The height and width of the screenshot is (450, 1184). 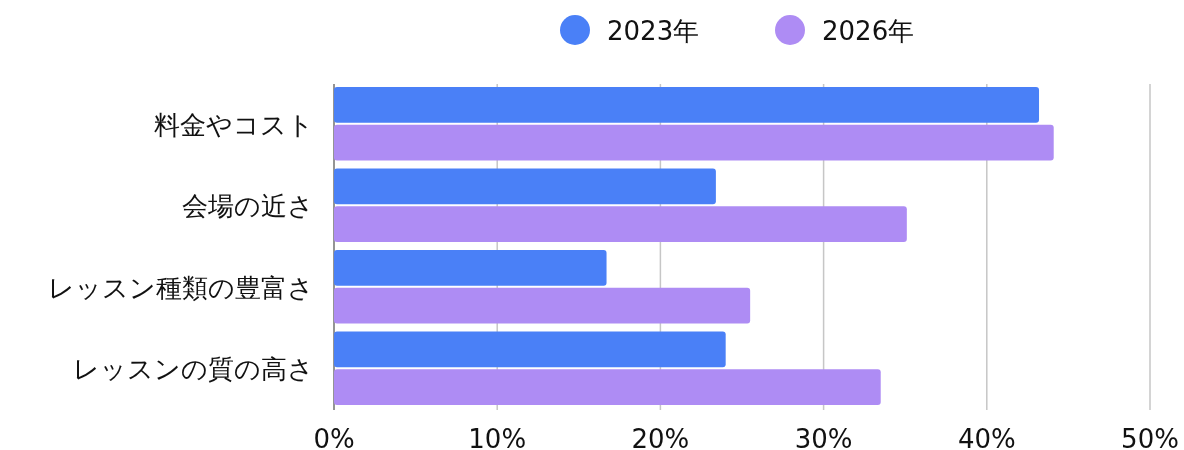 I want to click on x-tick-label: 0%, so click(x=334, y=437).